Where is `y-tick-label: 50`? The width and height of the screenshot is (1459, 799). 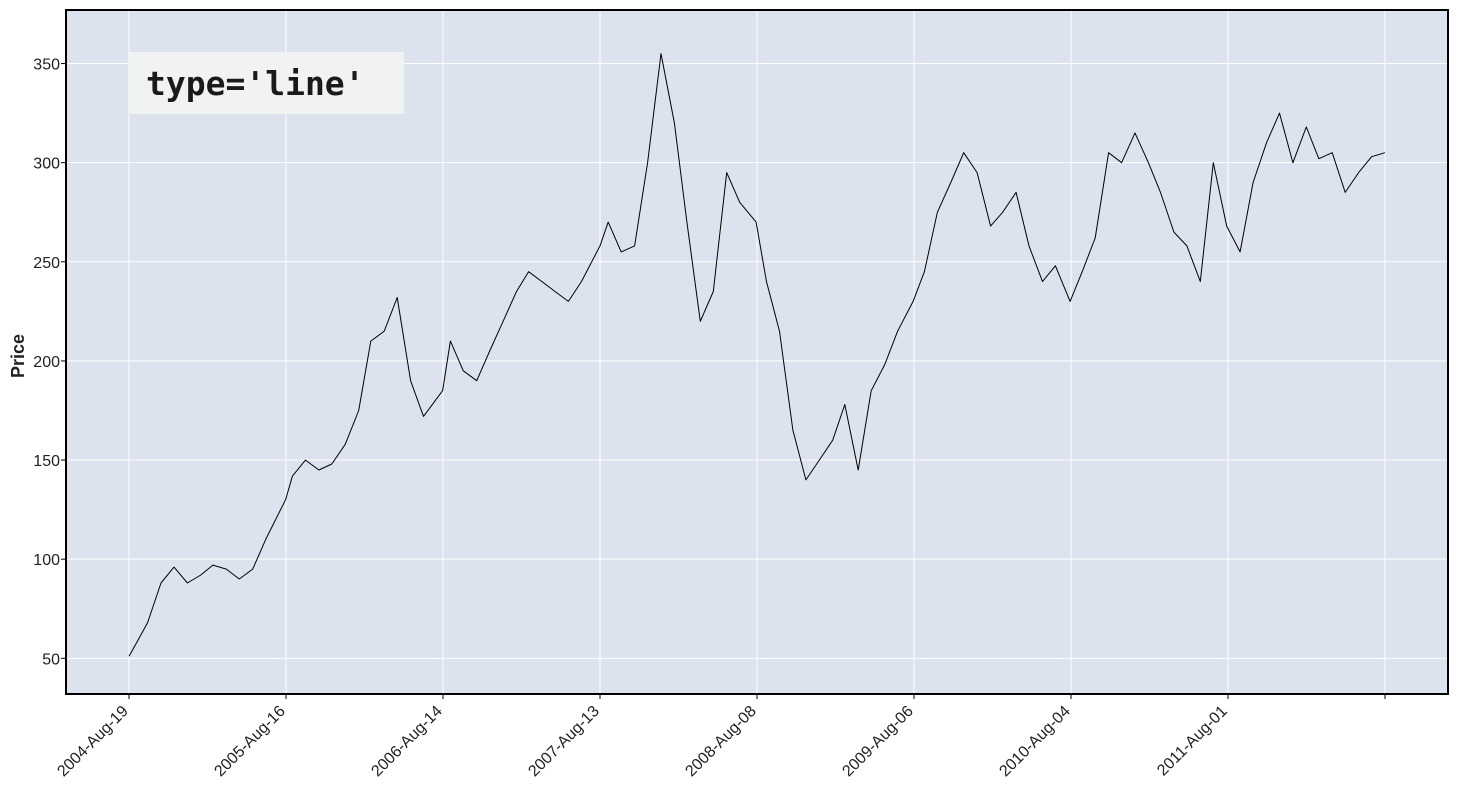 y-tick-label: 50 is located at coordinates (51, 659).